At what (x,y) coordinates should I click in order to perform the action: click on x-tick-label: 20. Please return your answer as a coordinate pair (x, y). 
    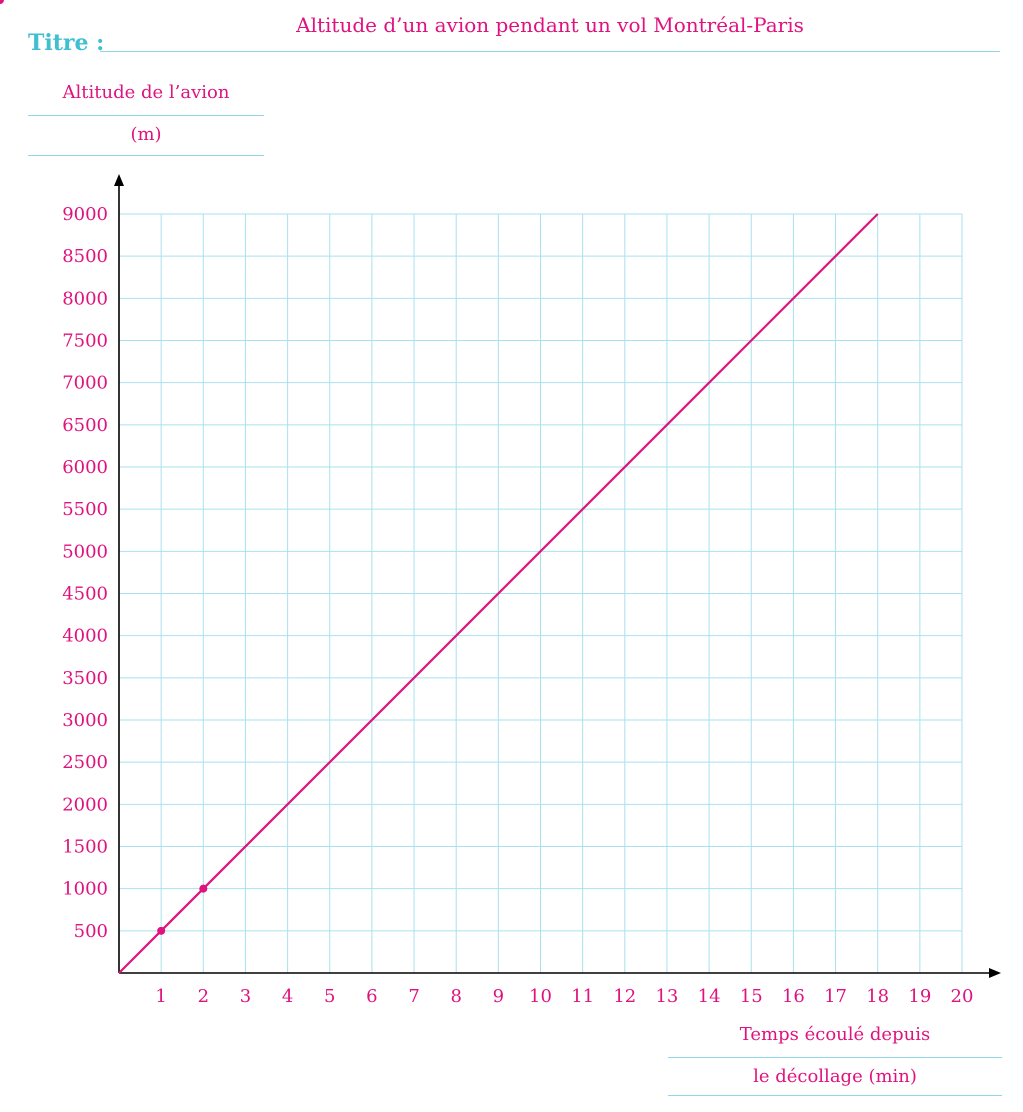
    Looking at the image, I should click on (962, 996).